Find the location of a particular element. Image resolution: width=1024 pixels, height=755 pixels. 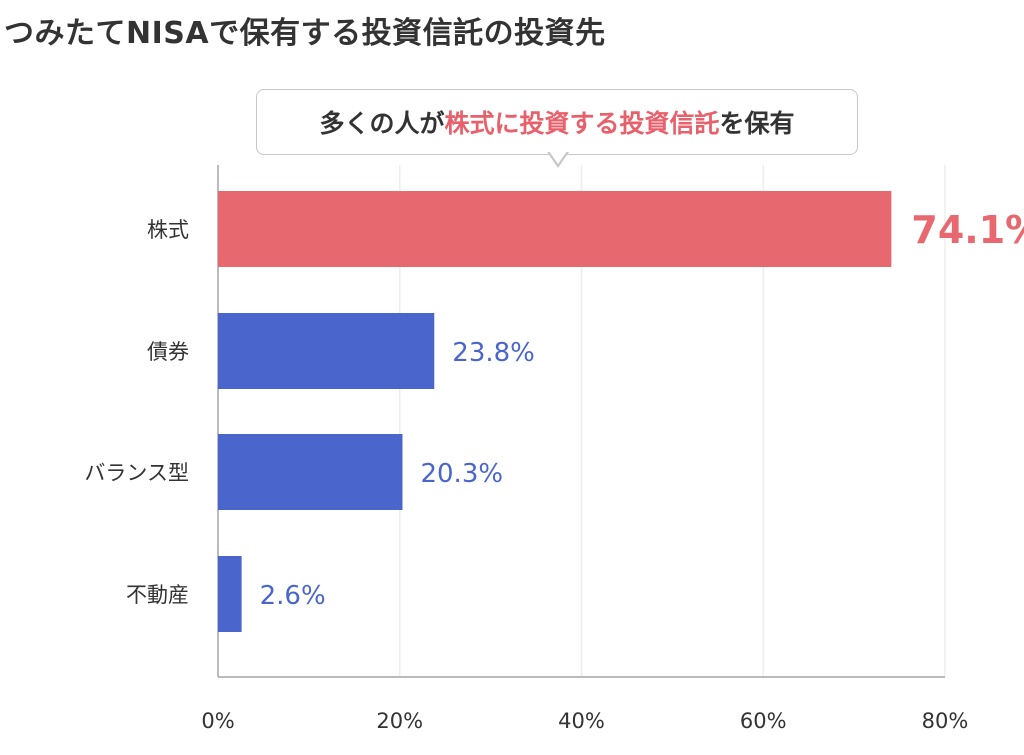

category-label: 不動産 is located at coordinates (157, 595).